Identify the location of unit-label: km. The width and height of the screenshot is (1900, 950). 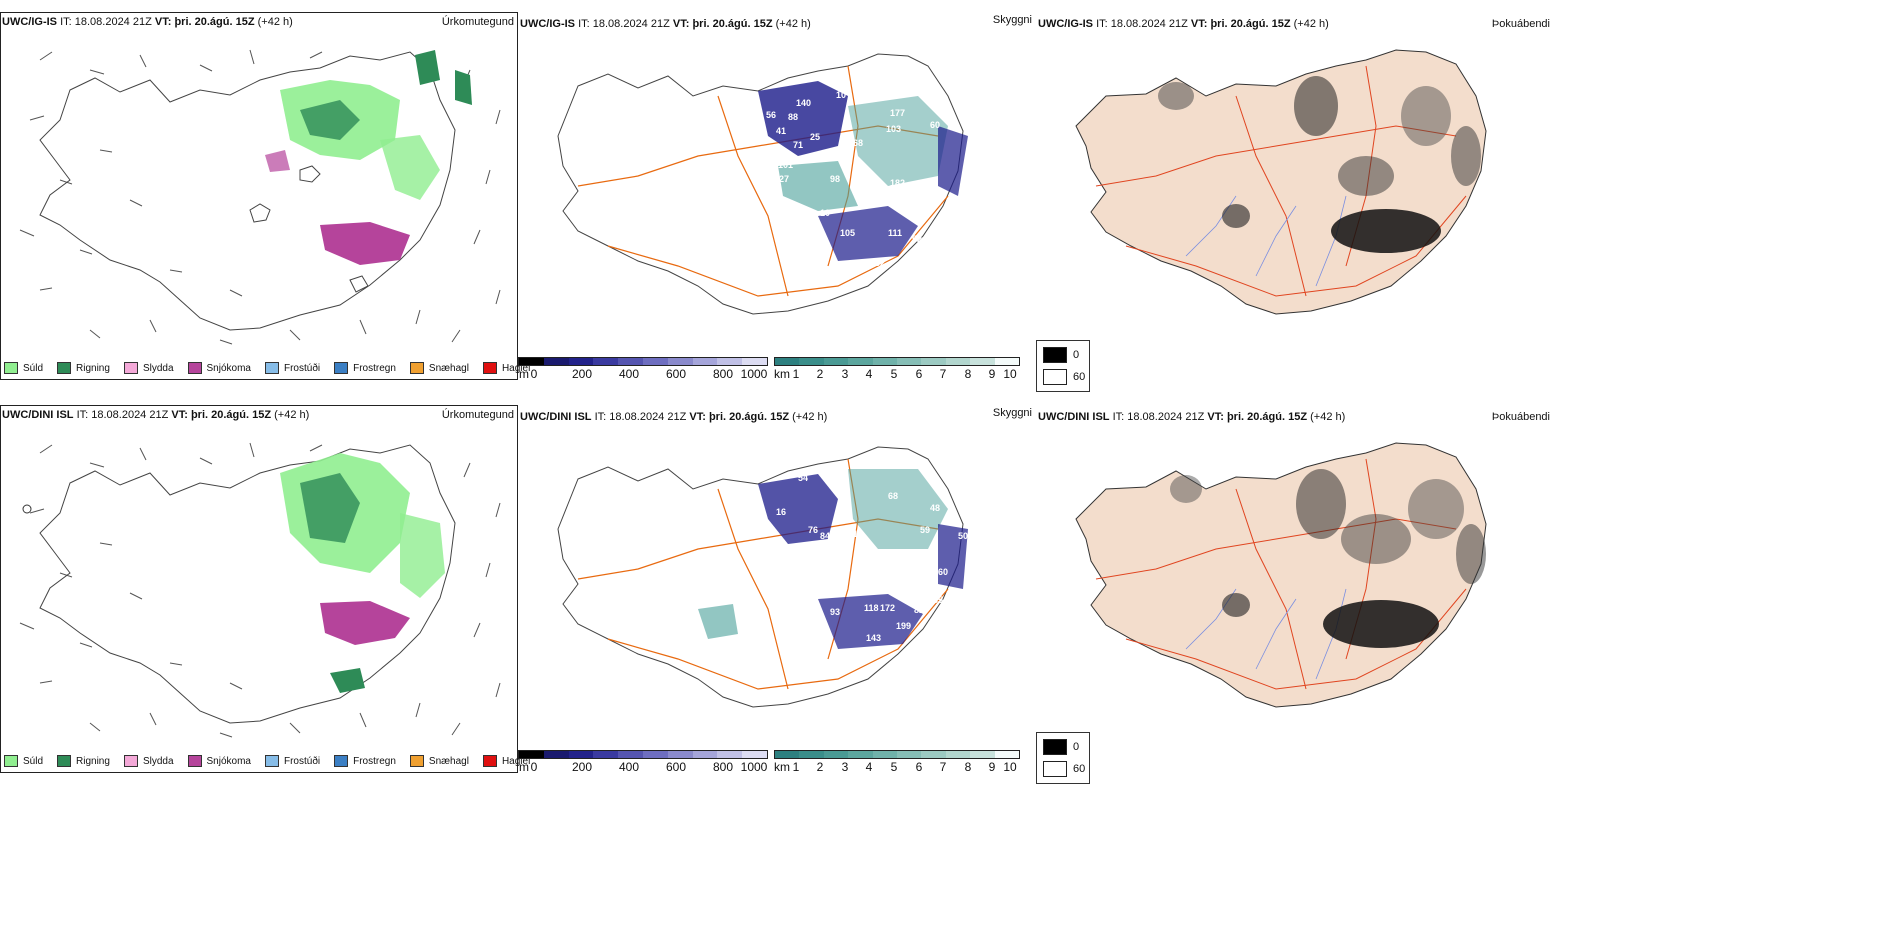
(782, 374).